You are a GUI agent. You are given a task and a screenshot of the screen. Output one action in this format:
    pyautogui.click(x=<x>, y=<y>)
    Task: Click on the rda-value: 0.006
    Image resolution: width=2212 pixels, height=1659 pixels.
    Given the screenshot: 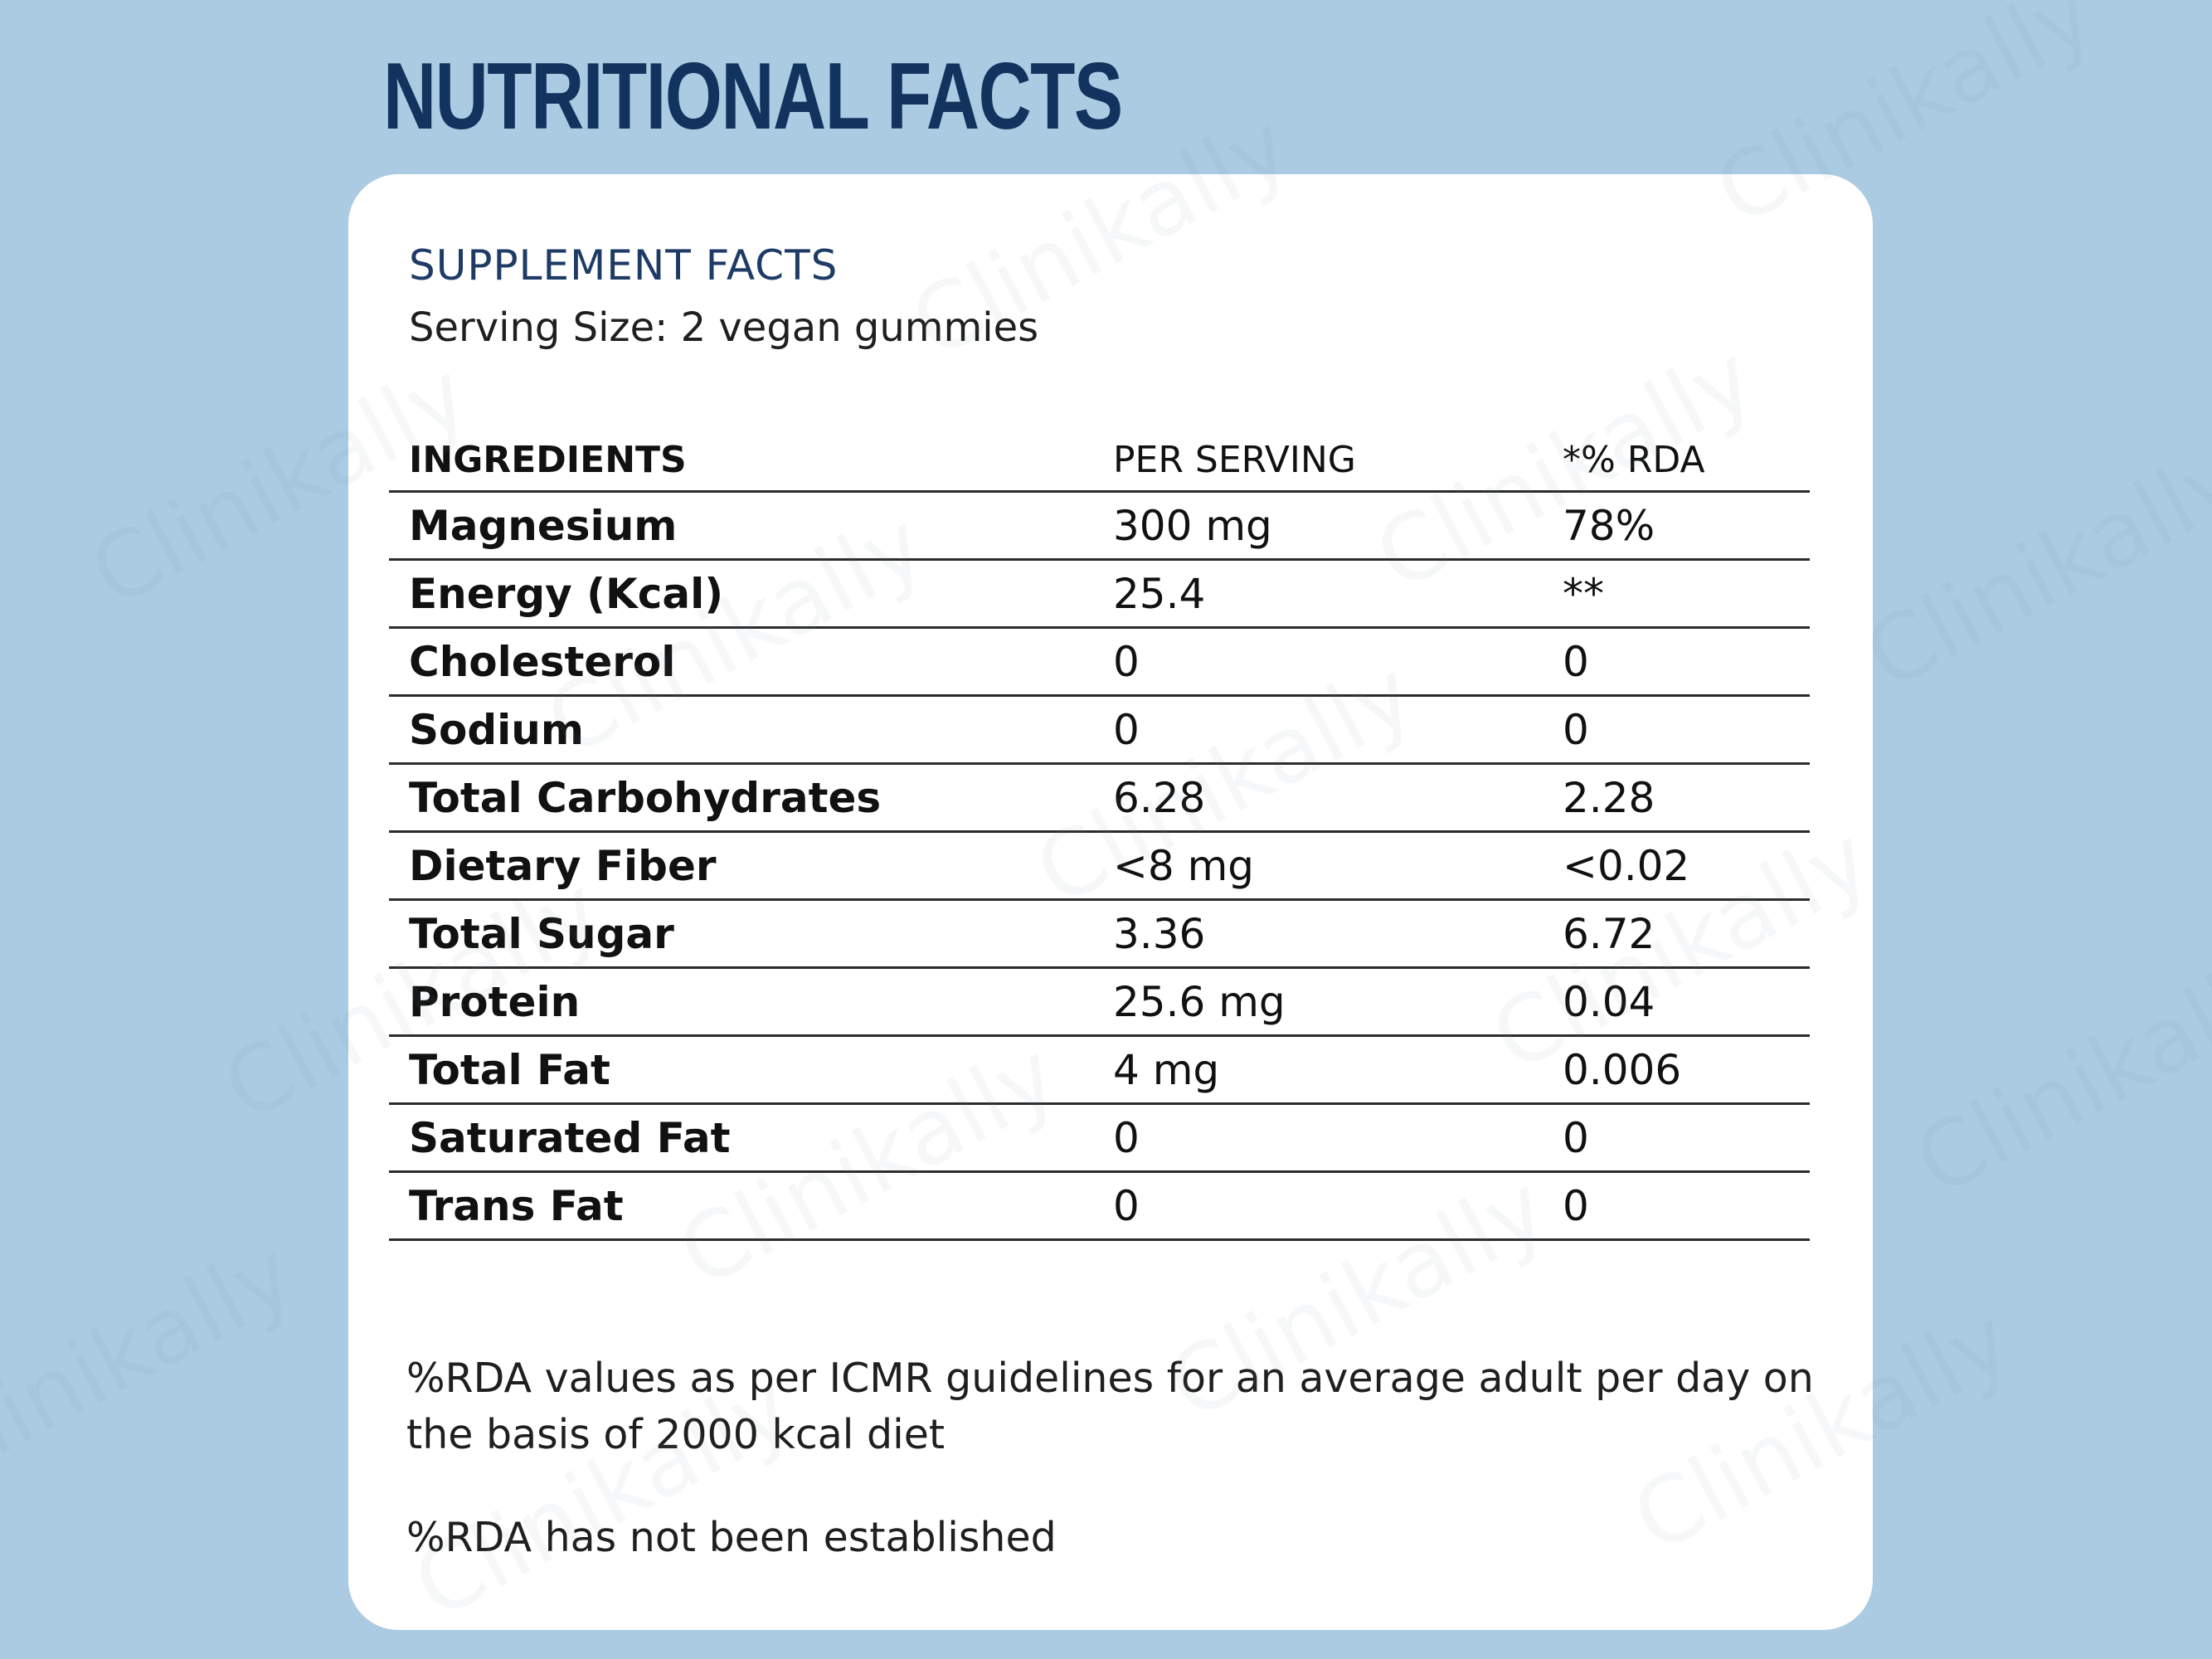 What is the action you would take?
    pyautogui.click(x=1686, y=1070)
    